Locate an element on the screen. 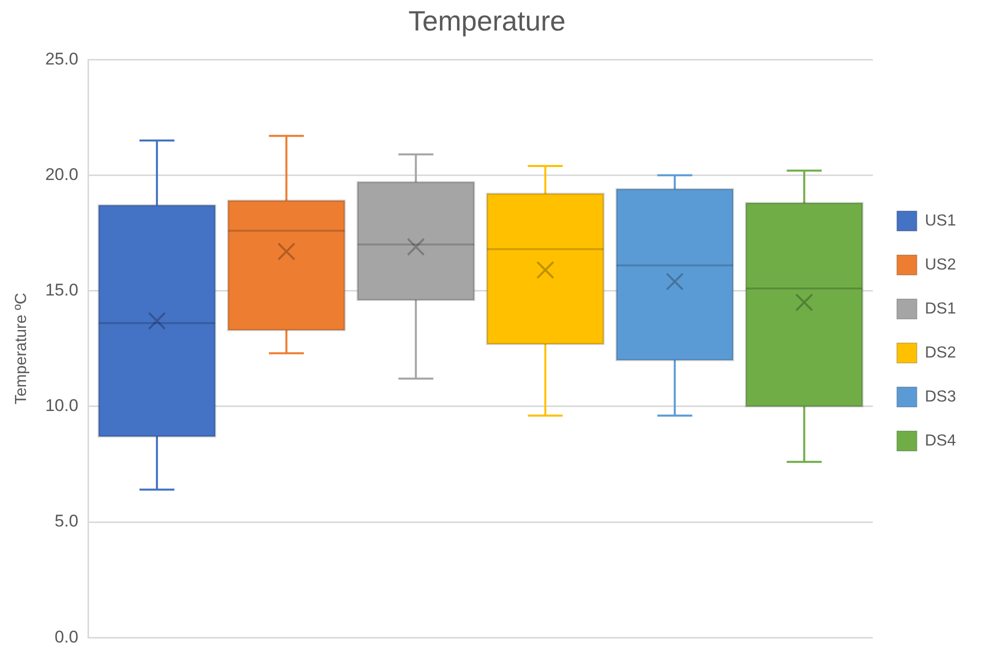  y-tick-label: 10.0 is located at coordinates (61, 406).